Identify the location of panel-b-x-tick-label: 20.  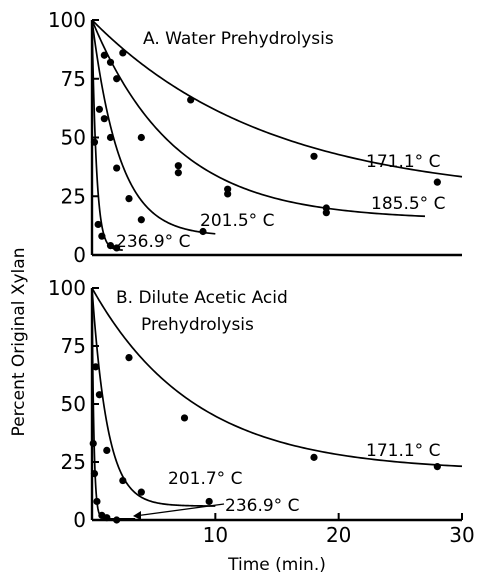
(338, 535).